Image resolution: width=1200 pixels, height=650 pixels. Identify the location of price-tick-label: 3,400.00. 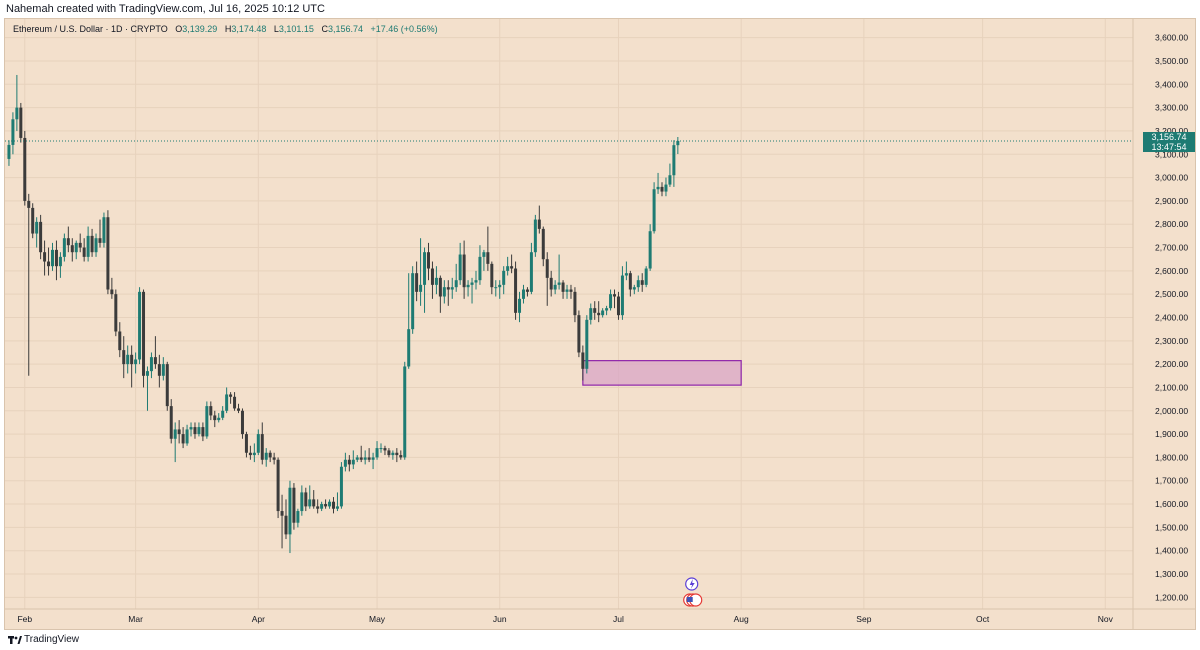
(1171, 84).